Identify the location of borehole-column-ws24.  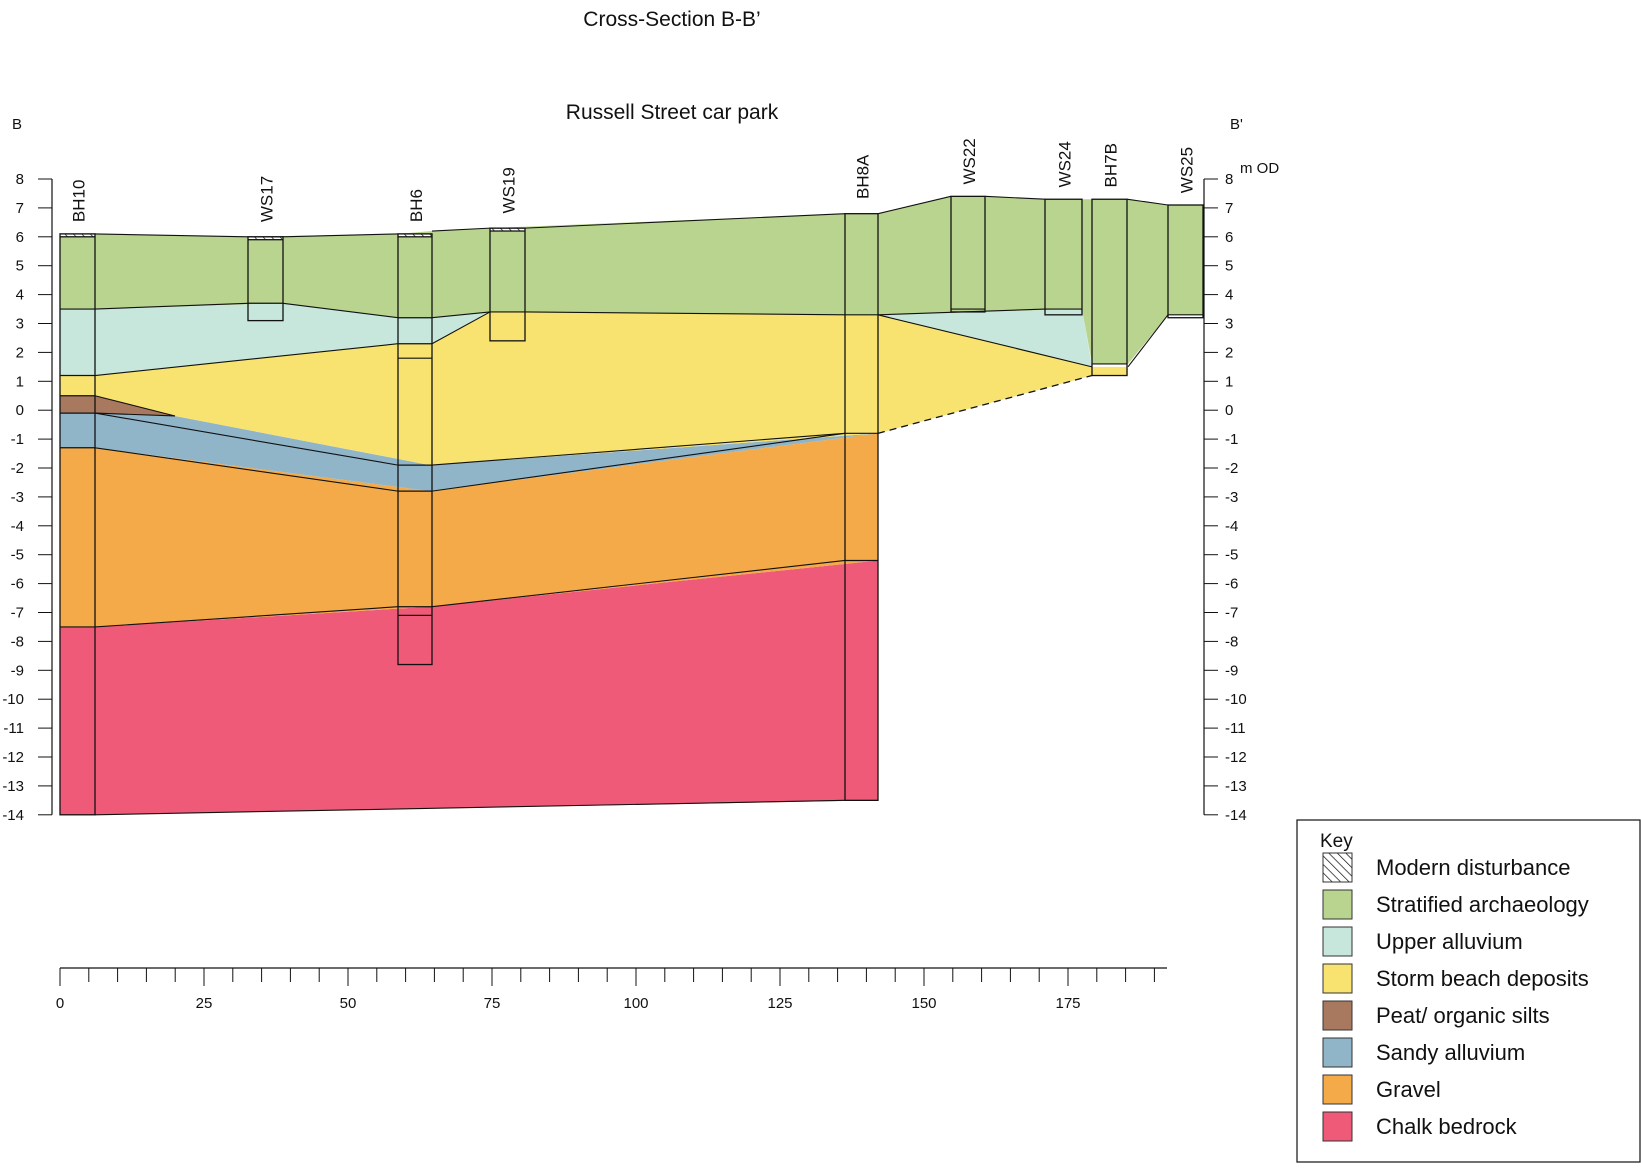
(1063, 257).